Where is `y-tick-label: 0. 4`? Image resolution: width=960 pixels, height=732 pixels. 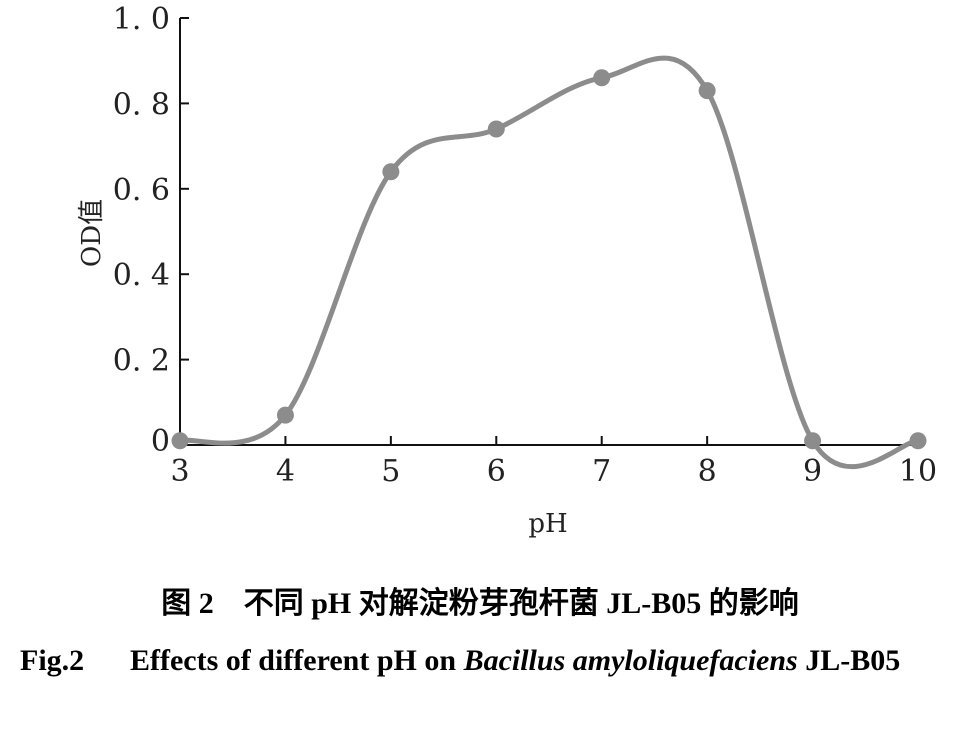
y-tick-label: 0. 4 is located at coordinates (141, 275).